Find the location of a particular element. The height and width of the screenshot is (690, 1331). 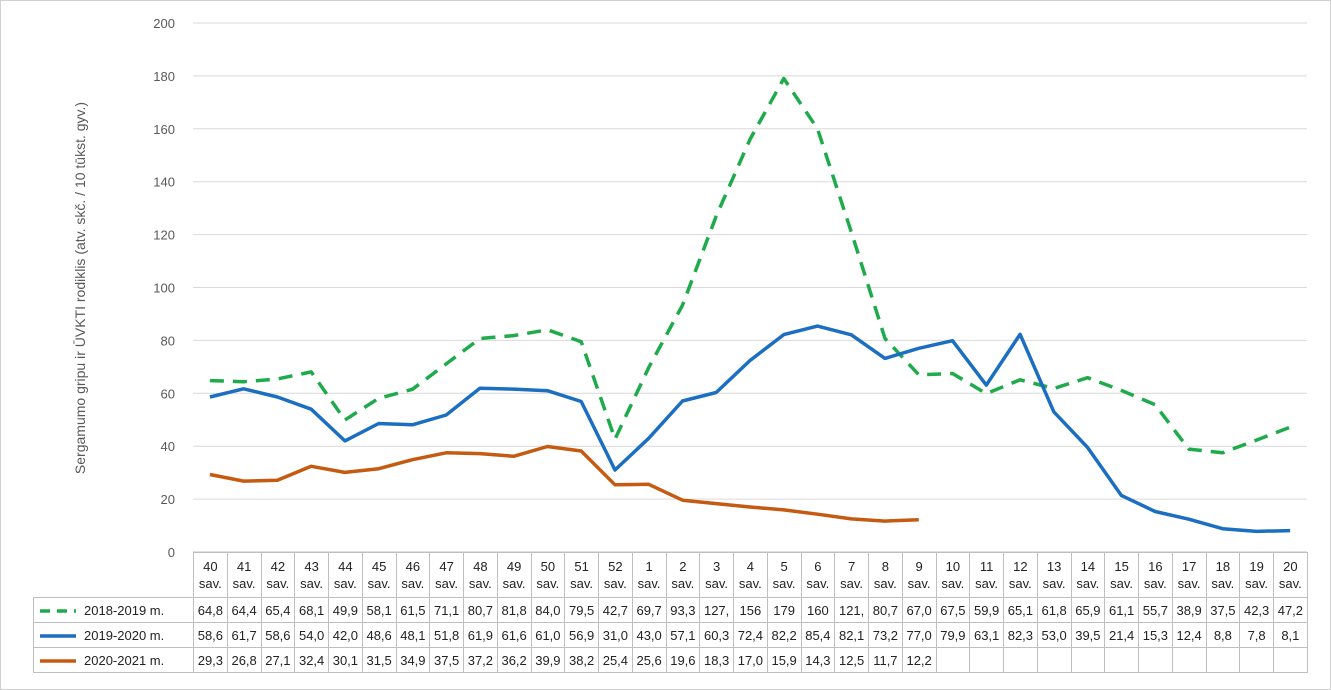

x-tick-label: 6 sav. is located at coordinates (818, 575).